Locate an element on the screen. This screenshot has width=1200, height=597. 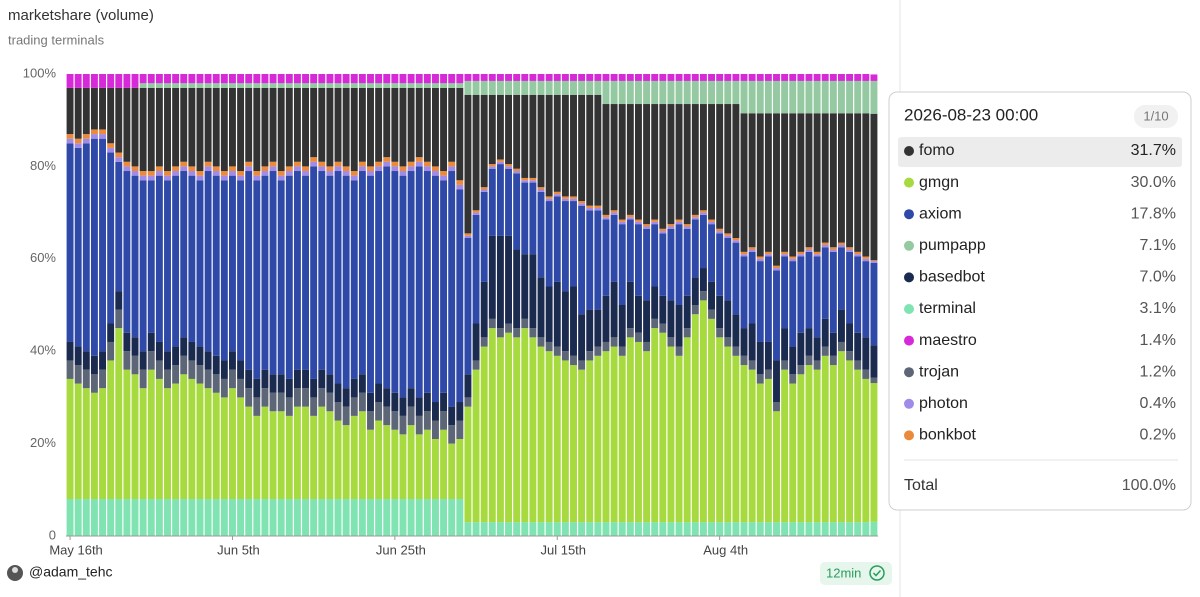
username: @adam_tehc is located at coordinates (70, 572).